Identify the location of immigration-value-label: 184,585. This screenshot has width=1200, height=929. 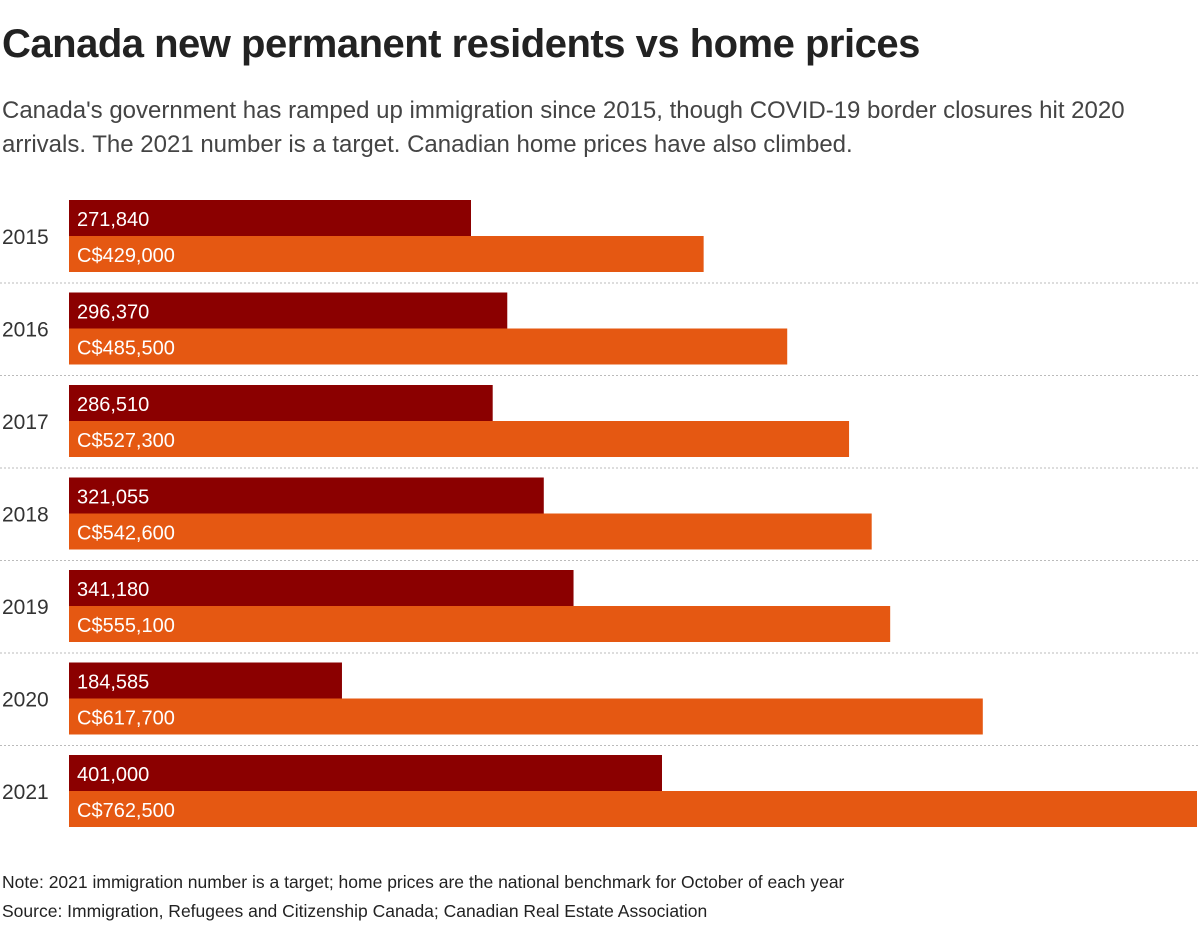
(113, 683).